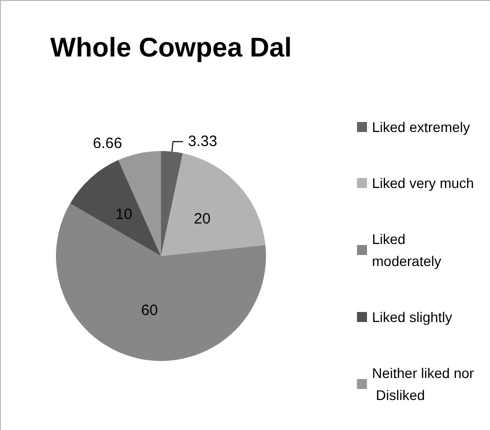  I want to click on data-label: 6.66, so click(107, 143).